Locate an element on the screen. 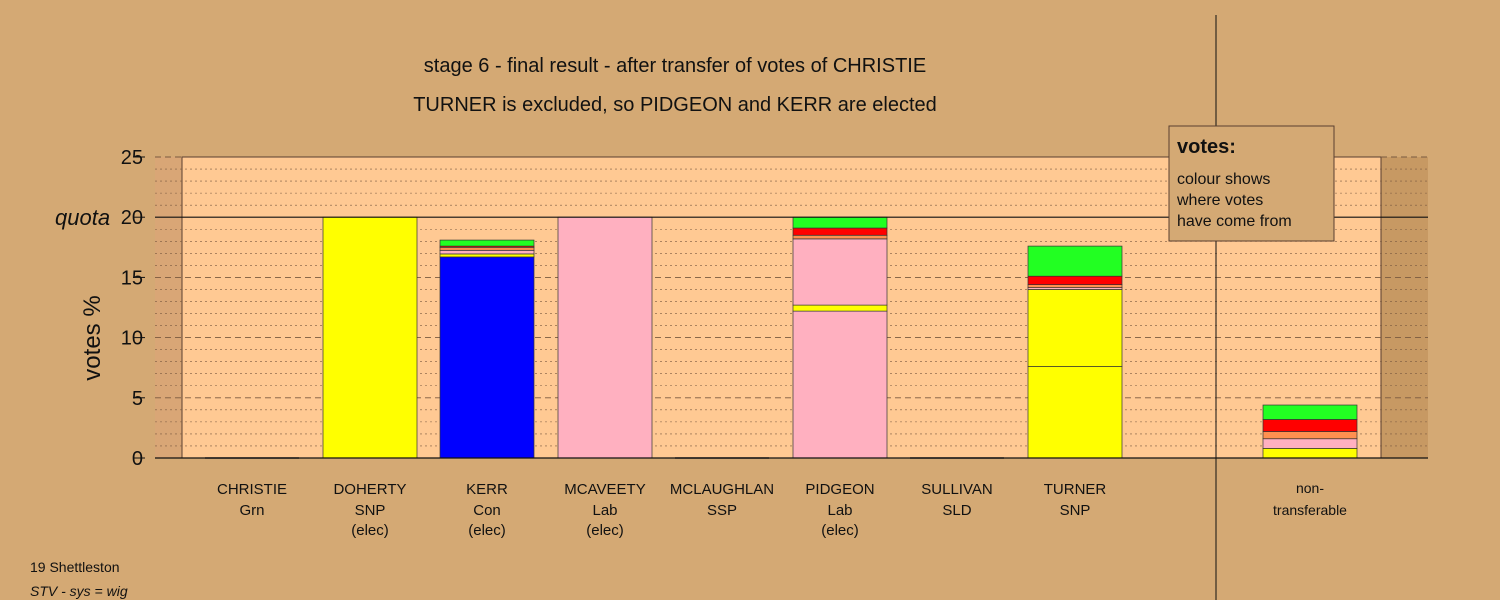 This screenshot has height=600, width=1500. candidate-name: SULLIVAN is located at coordinates (956, 489).